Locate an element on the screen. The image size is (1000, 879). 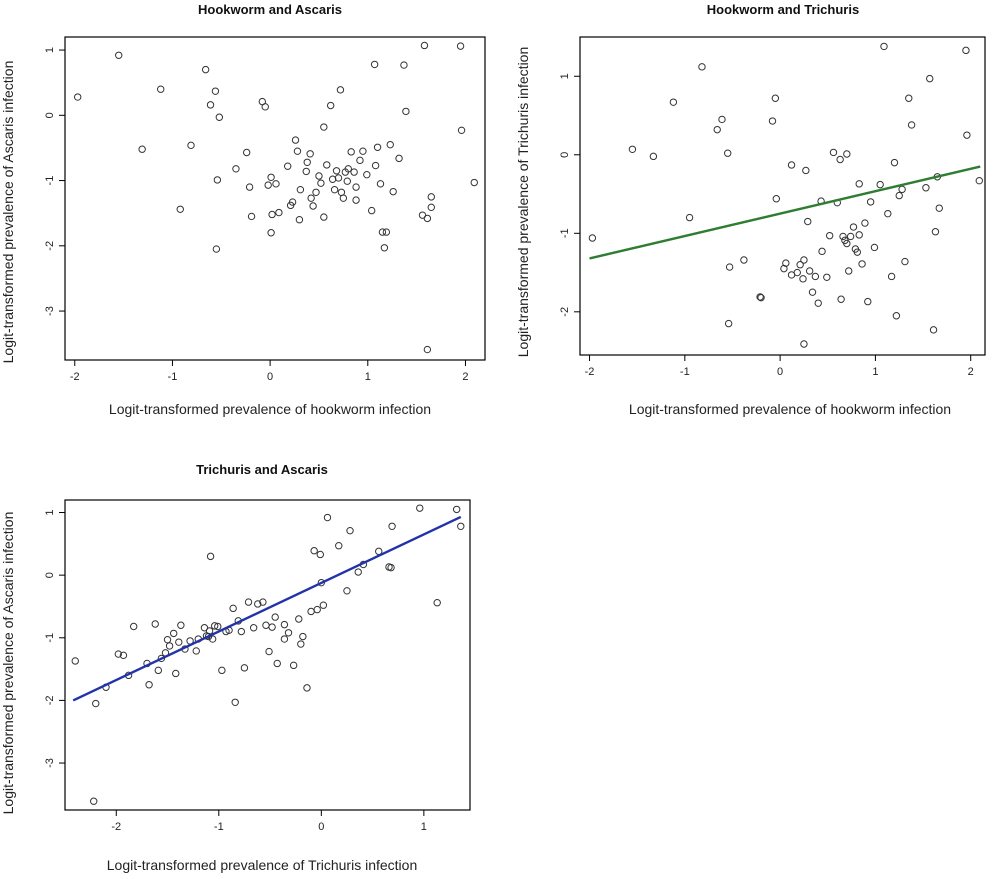
y-tick-label: -2 is located at coordinates (565, 312).